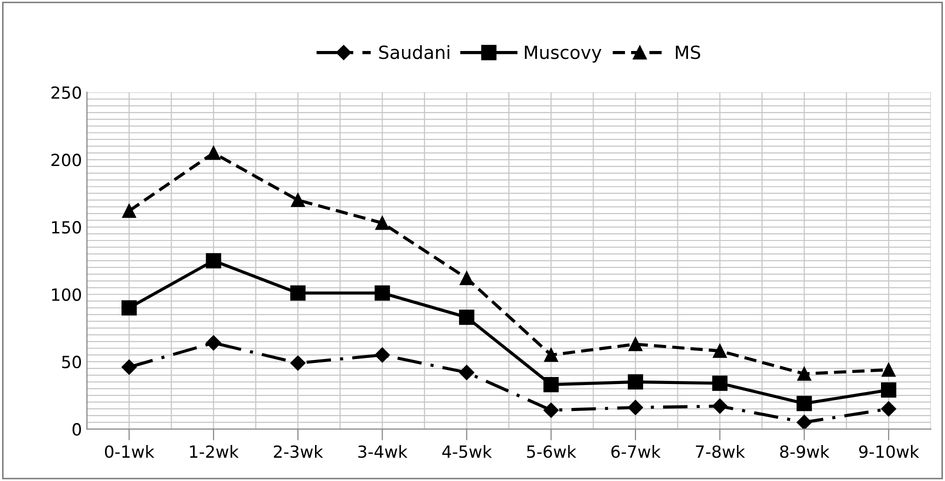 This screenshot has width=945, height=481. Describe the element at coordinates (299, 451) in the screenshot. I see `x-tick-label: 2-3wk` at that location.